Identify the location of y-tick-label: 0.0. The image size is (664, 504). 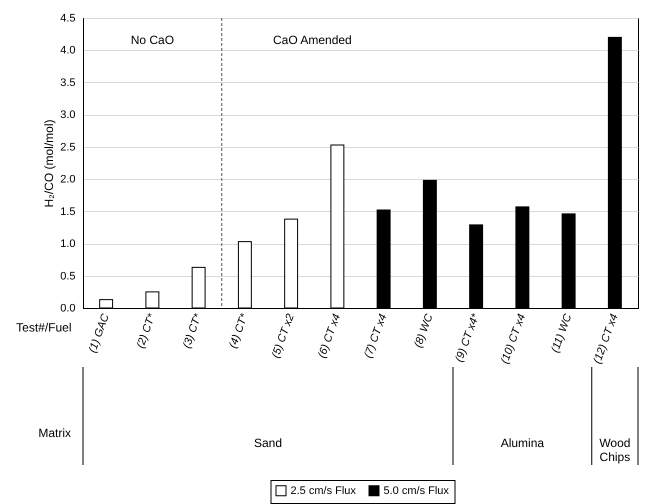
(68, 308).